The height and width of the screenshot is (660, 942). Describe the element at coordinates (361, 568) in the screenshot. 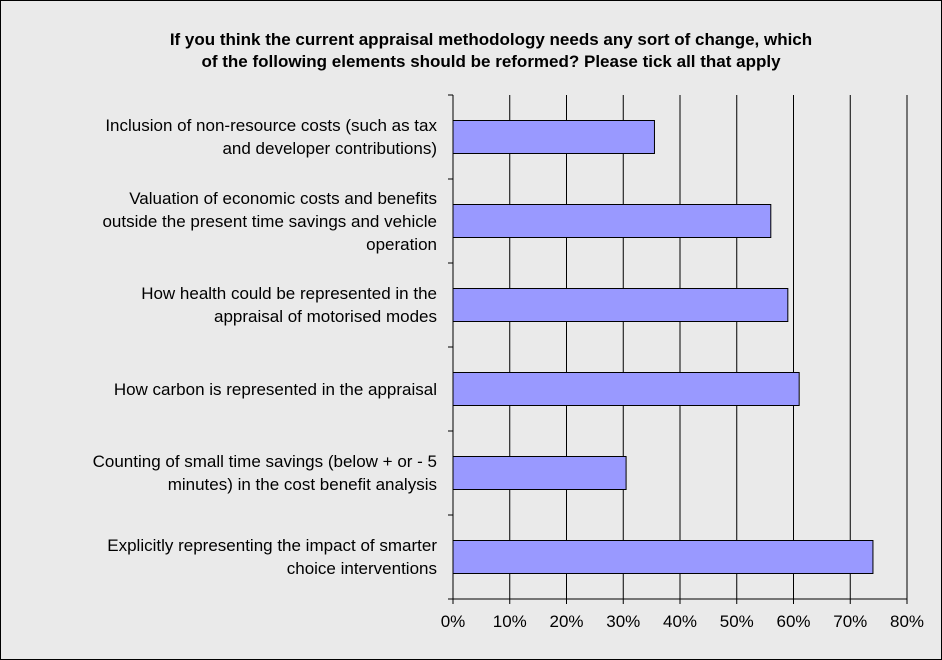

I see `category-label-line: choice interventions` at that location.